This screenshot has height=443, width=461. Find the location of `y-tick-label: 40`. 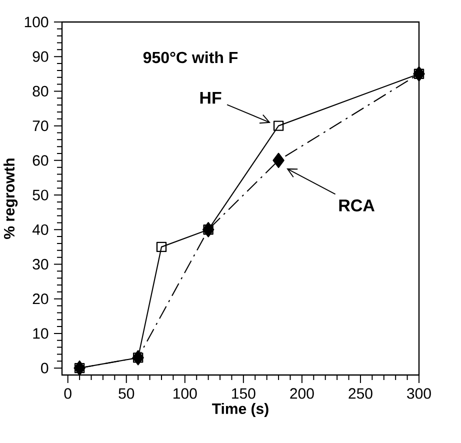

y-tick-label: 40 is located at coordinates (40, 229).